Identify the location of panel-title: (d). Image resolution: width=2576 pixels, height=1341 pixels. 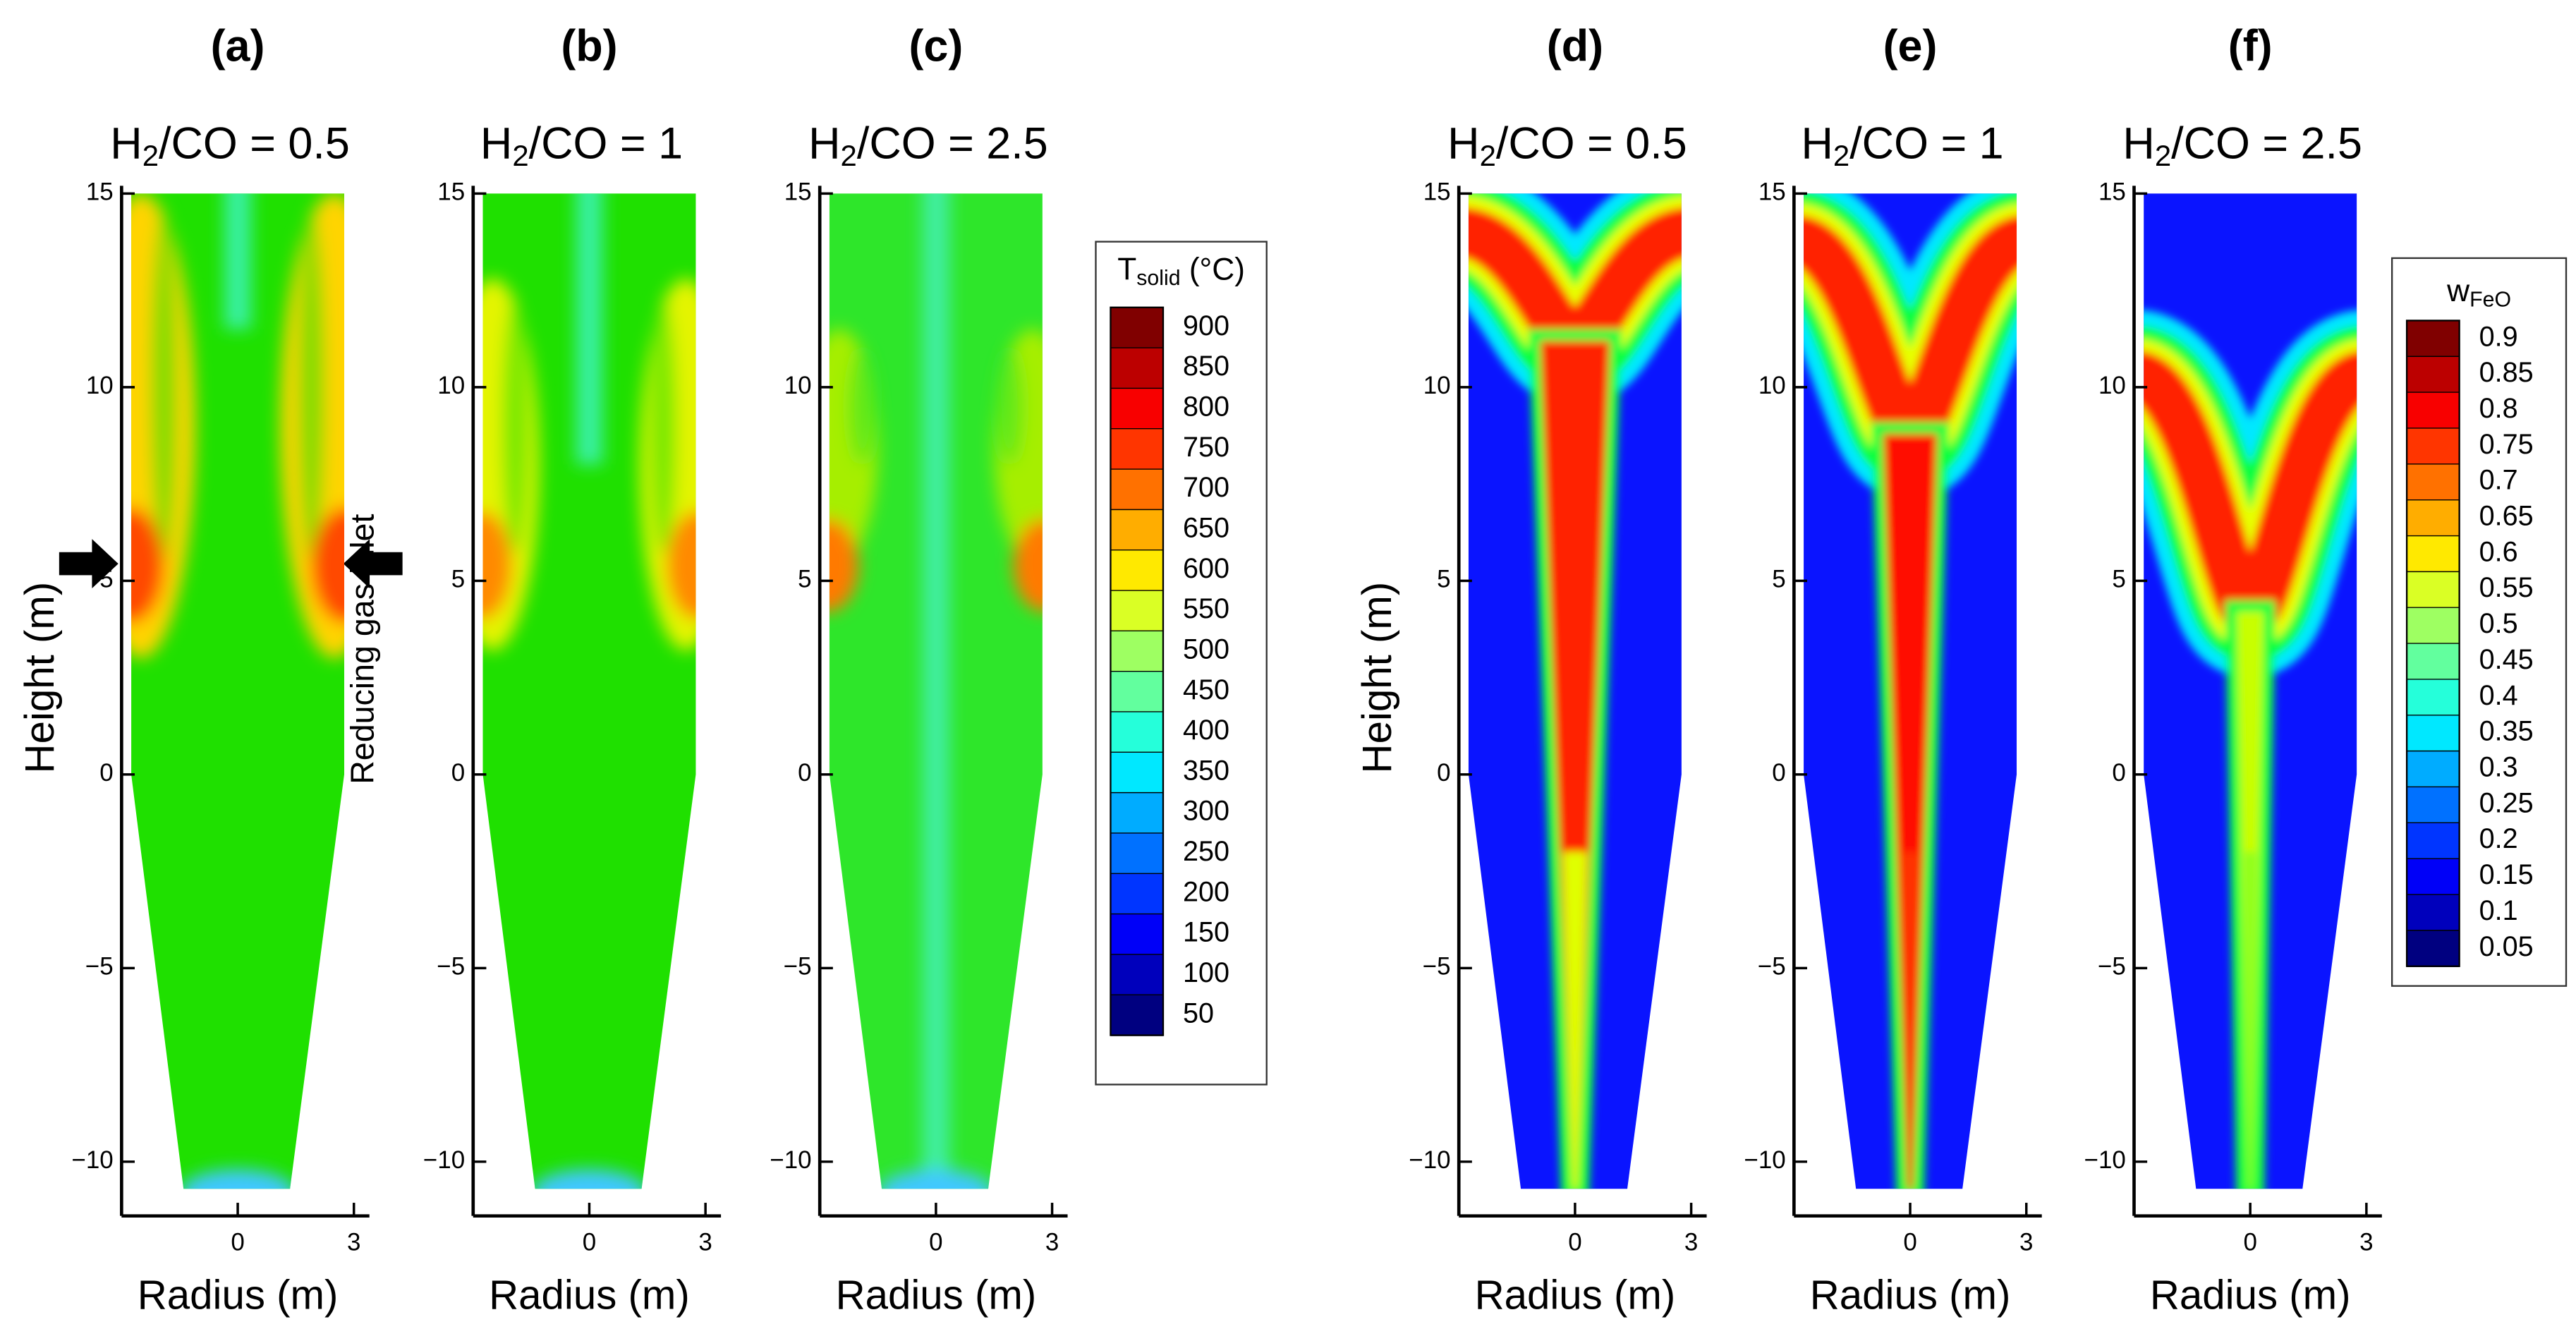
(1575, 46).